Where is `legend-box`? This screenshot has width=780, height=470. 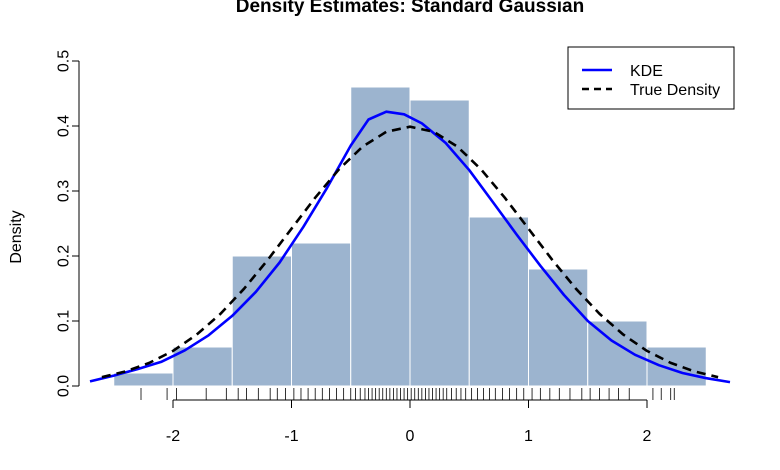 legend-box is located at coordinates (651, 78).